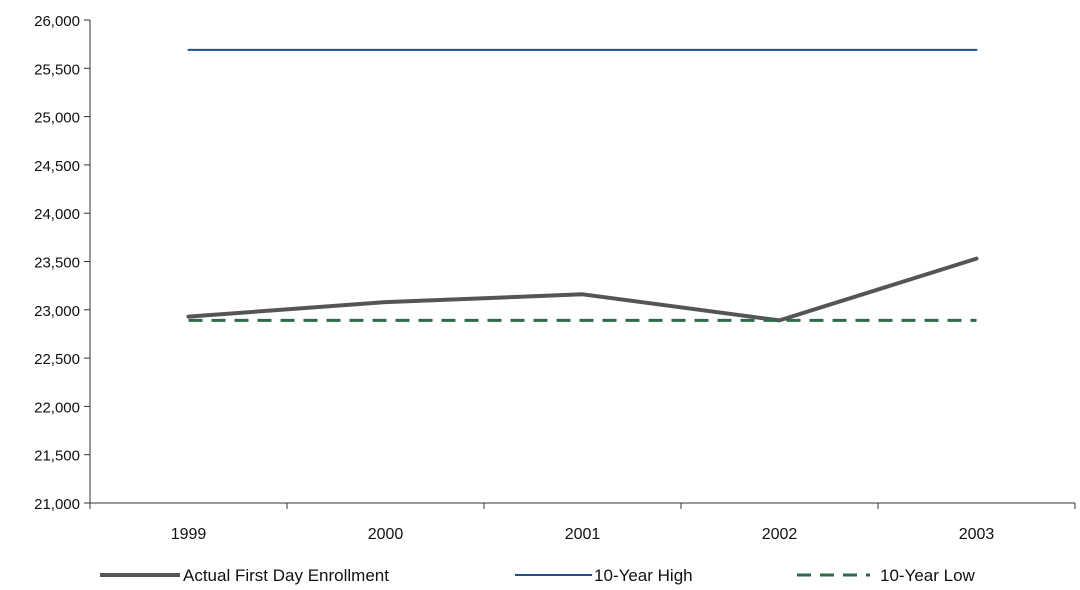 This screenshot has height=590, width=1080. What do you see at coordinates (57, 118) in the screenshot?
I see `y-tick-label: 25,000` at bounding box center [57, 118].